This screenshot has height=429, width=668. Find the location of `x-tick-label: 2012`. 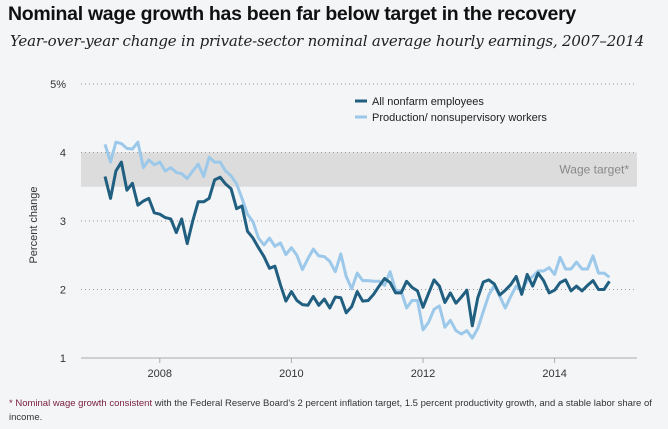

x-tick-label: 2012 is located at coordinates (423, 374).